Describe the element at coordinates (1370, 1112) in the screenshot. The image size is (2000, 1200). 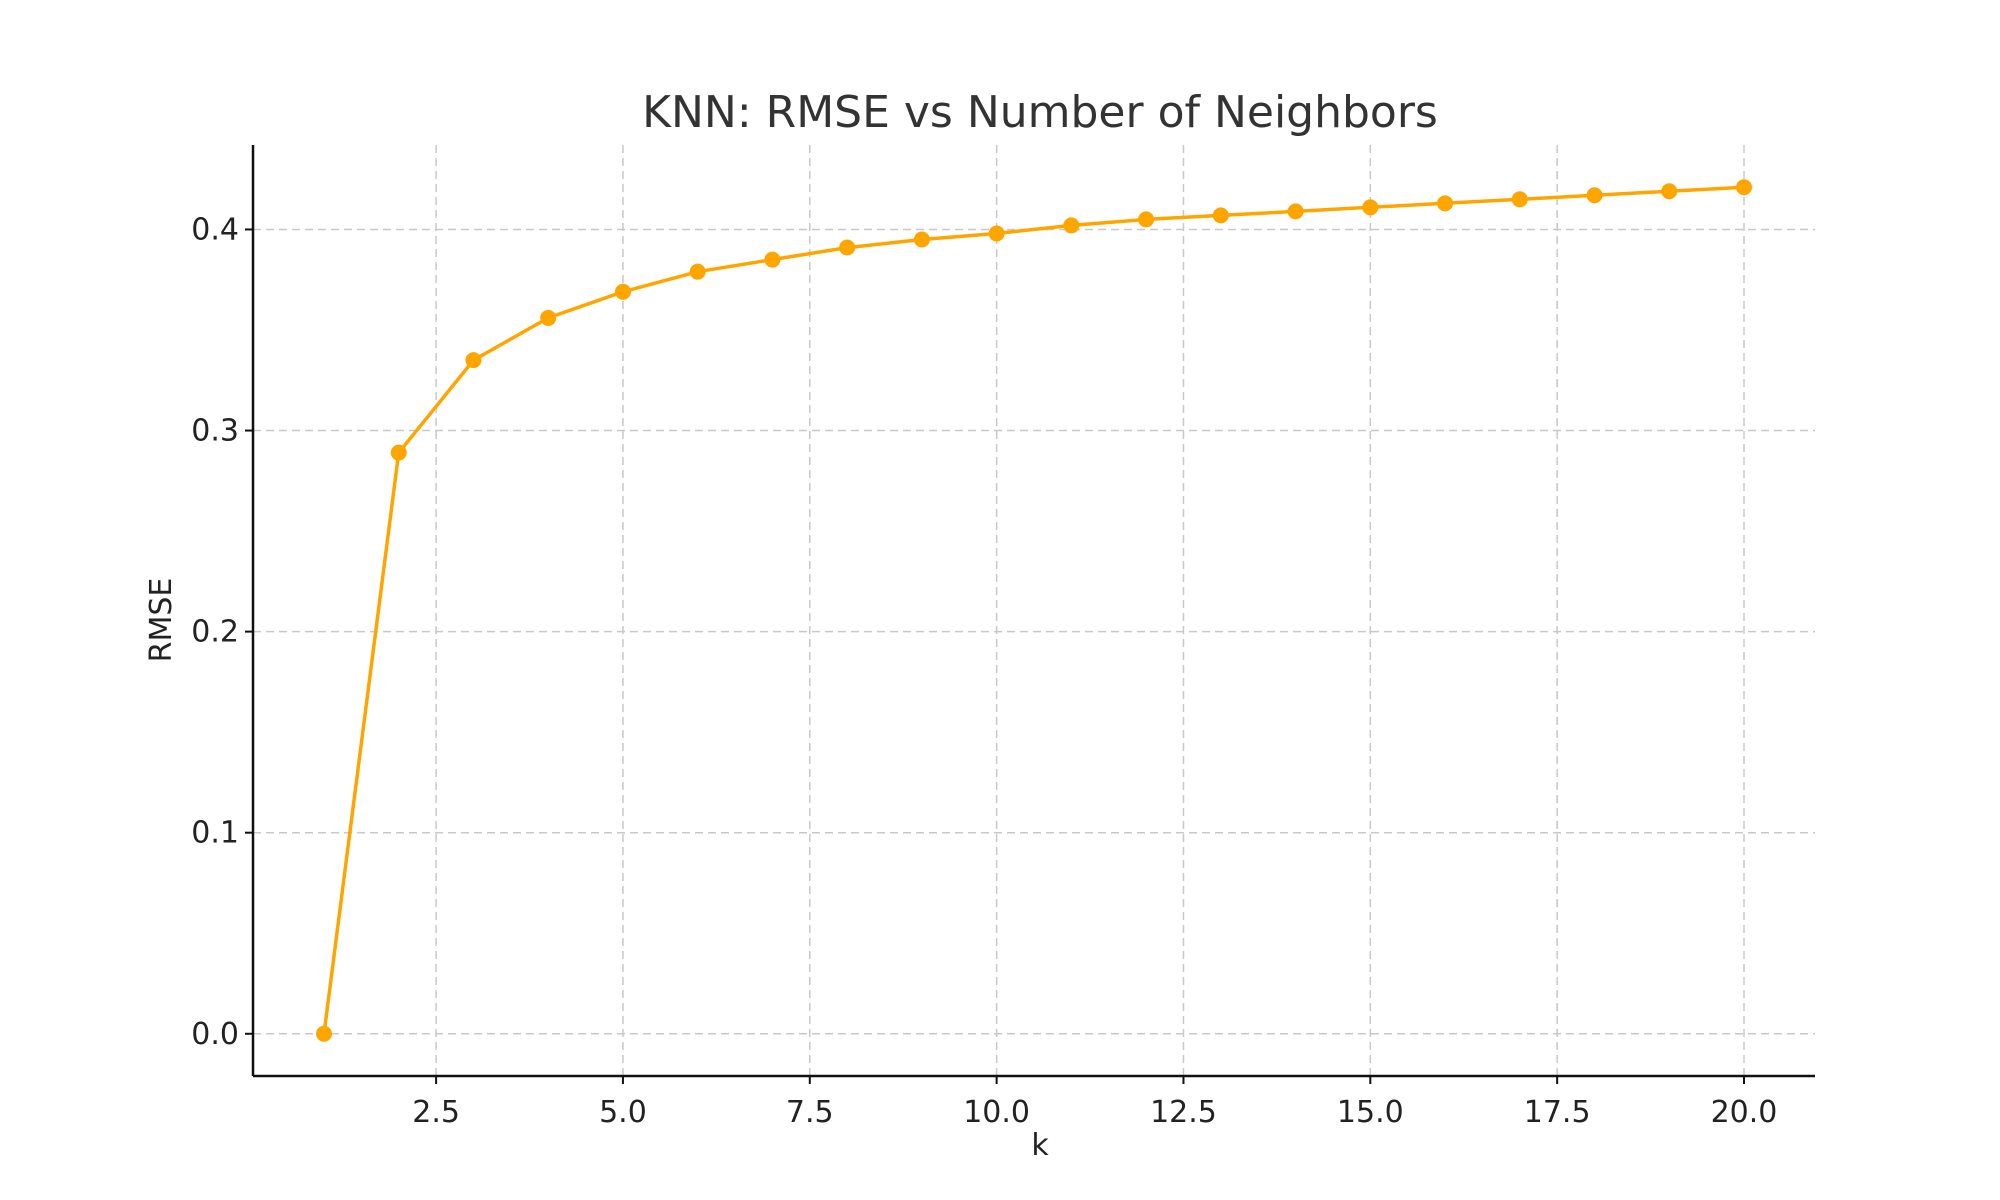
I see `x-tick-label-5: 15.0` at that location.